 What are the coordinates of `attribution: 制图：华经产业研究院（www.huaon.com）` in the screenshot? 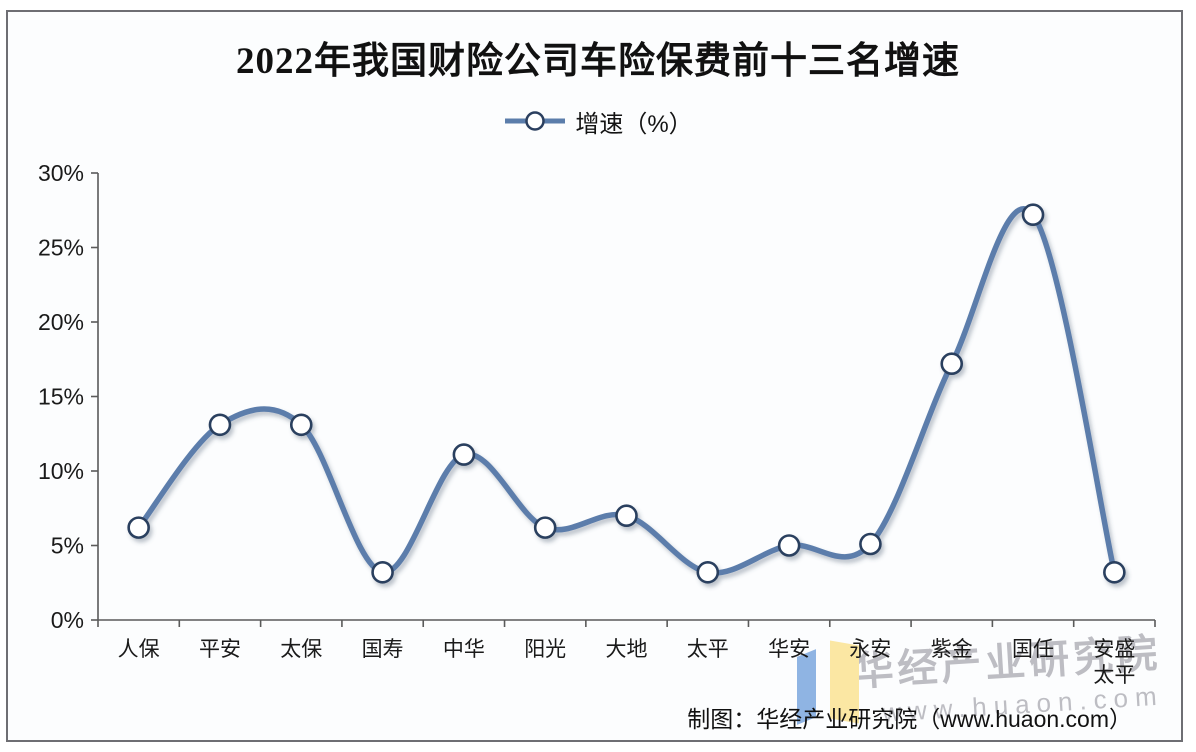 It's located at (909, 719).